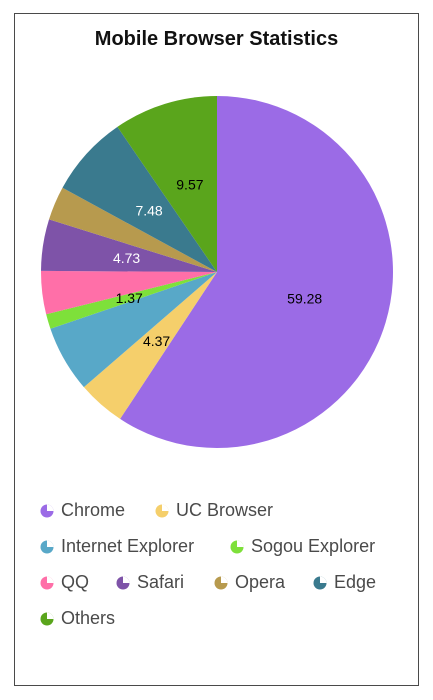  I want to click on data-label-uc-browser: 4.37, so click(156, 341).